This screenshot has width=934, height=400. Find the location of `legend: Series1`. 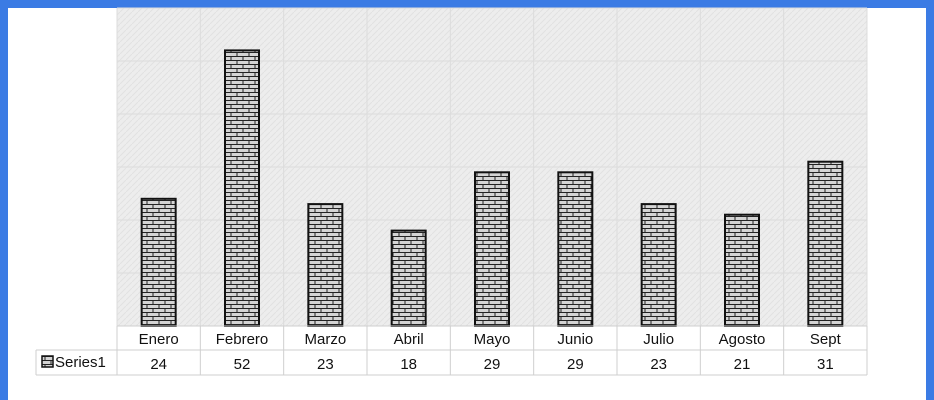

legend: Series1 is located at coordinates (73, 362).